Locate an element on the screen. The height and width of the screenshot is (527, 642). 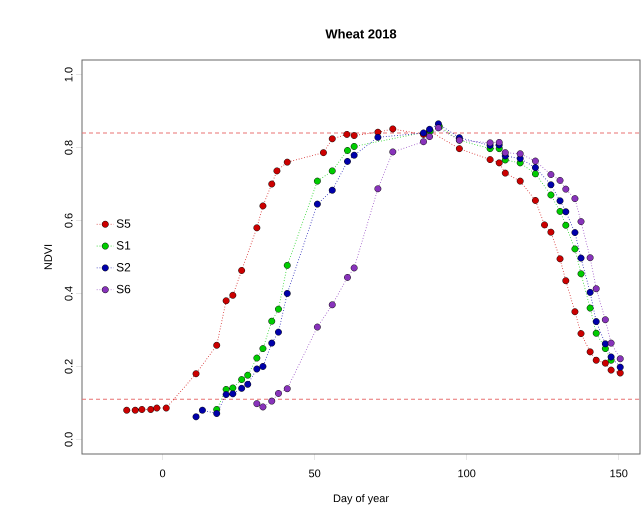
x-tick-label: 100 is located at coordinates (467, 474).